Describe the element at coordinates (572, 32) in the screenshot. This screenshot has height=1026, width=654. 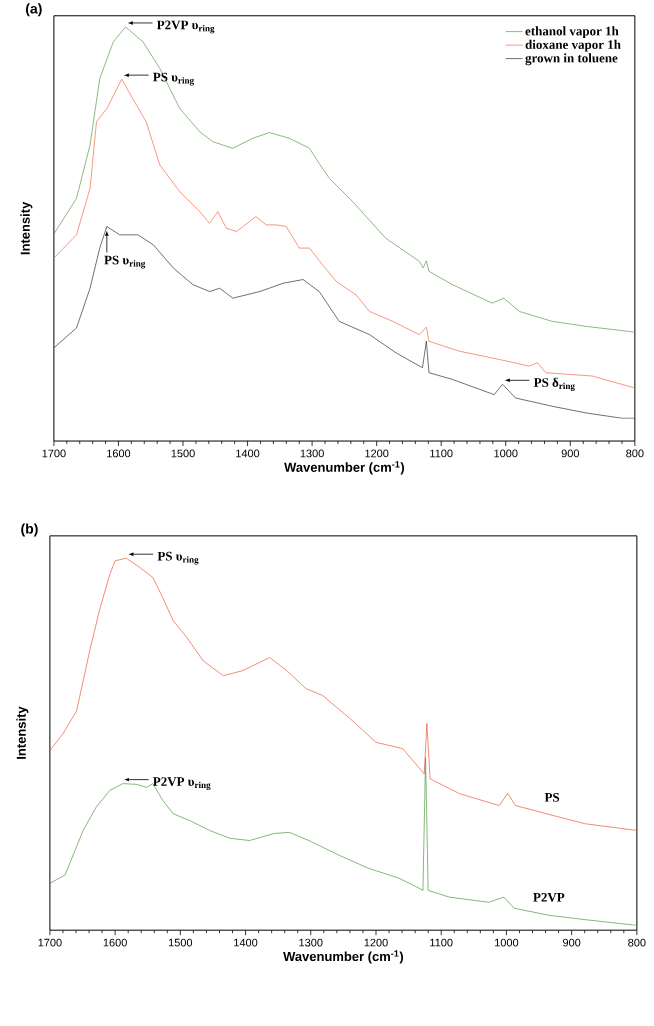
I see `legend-label: ethanol vapor 1h` at that location.